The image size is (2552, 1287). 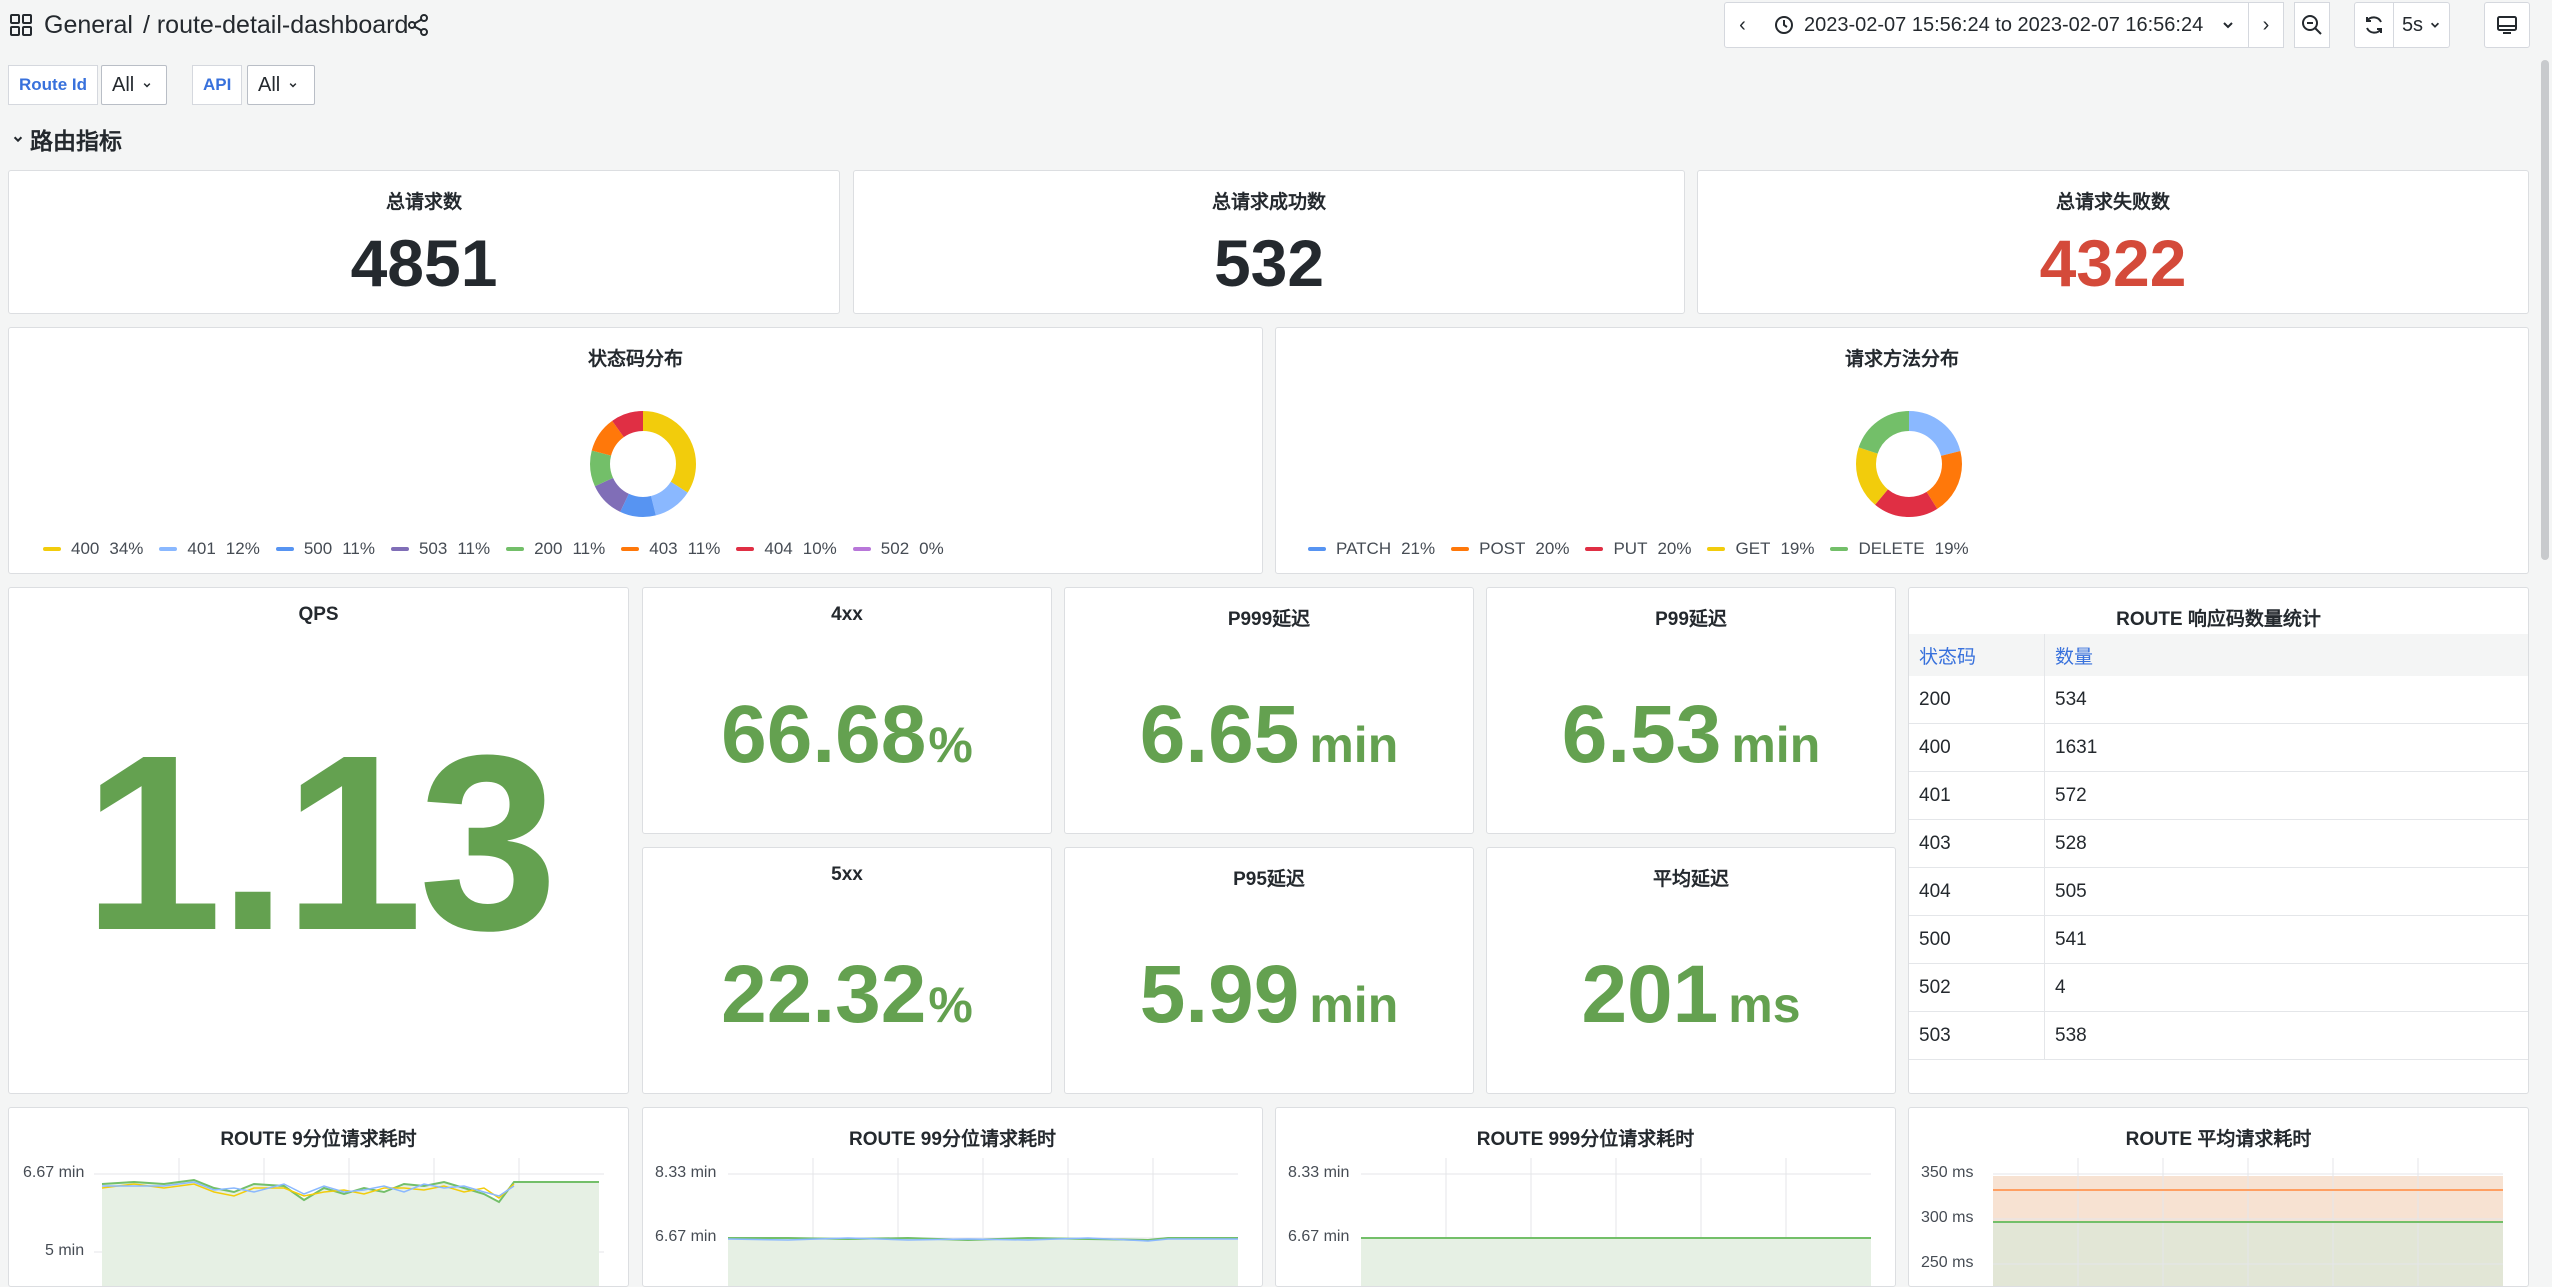 I want to click on stat-value-line: 66.68%, so click(x=847, y=735).